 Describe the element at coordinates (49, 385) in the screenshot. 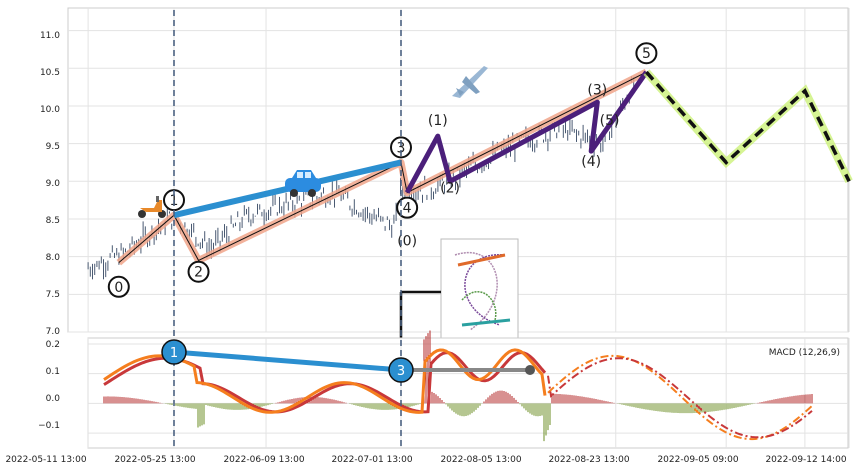

I see `macd-y-tick-labels: −0.1 0.0 0.1 0.2` at that location.